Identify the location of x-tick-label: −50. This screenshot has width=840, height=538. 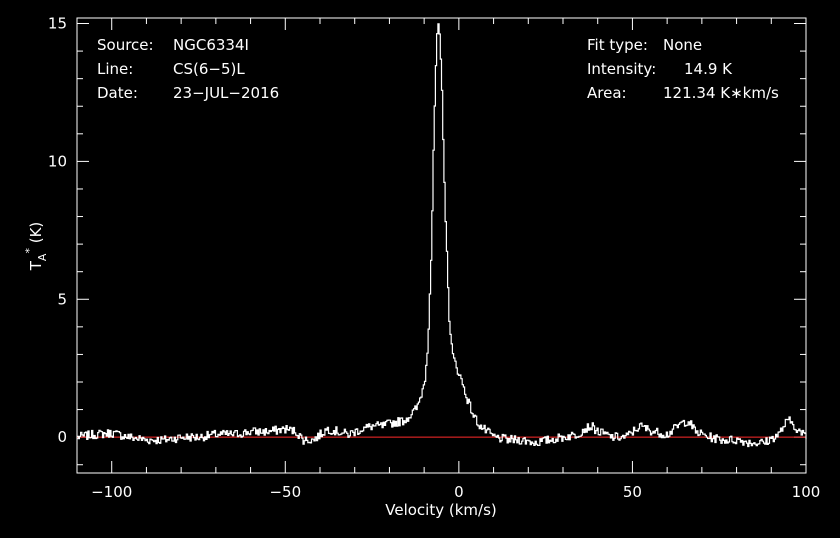
(285, 492).